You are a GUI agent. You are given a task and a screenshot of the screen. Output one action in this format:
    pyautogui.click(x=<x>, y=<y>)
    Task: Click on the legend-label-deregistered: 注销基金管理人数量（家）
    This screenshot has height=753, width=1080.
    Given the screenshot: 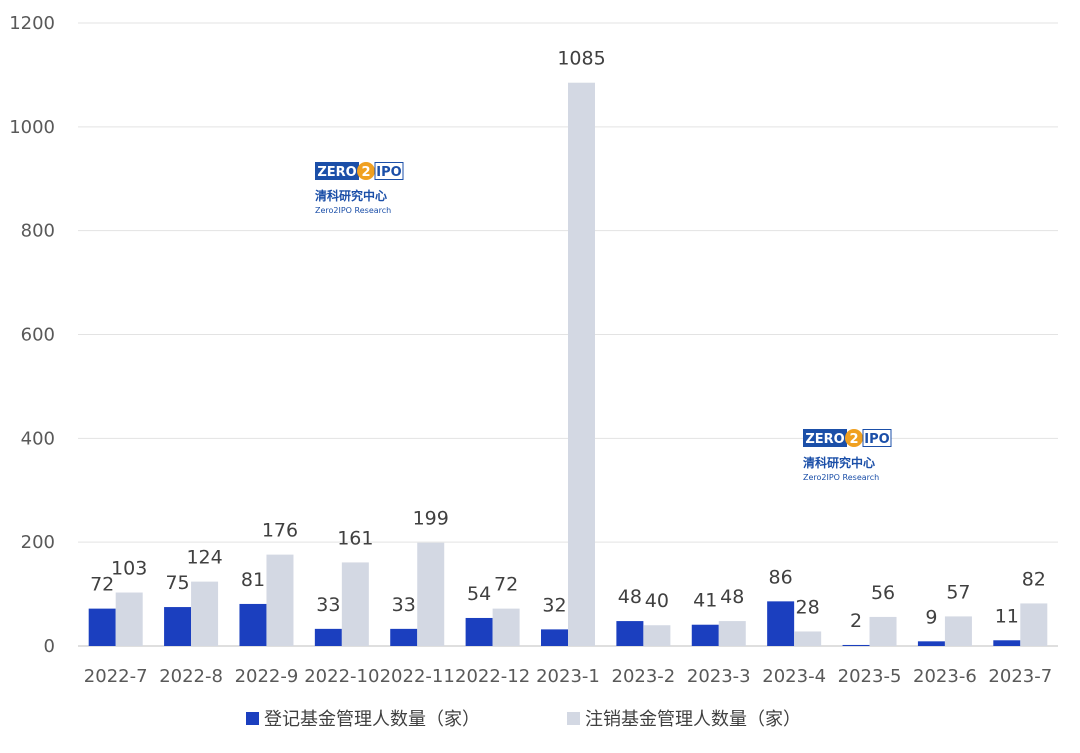 What is the action you would take?
    pyautogui.click(x=693, y=719)
    